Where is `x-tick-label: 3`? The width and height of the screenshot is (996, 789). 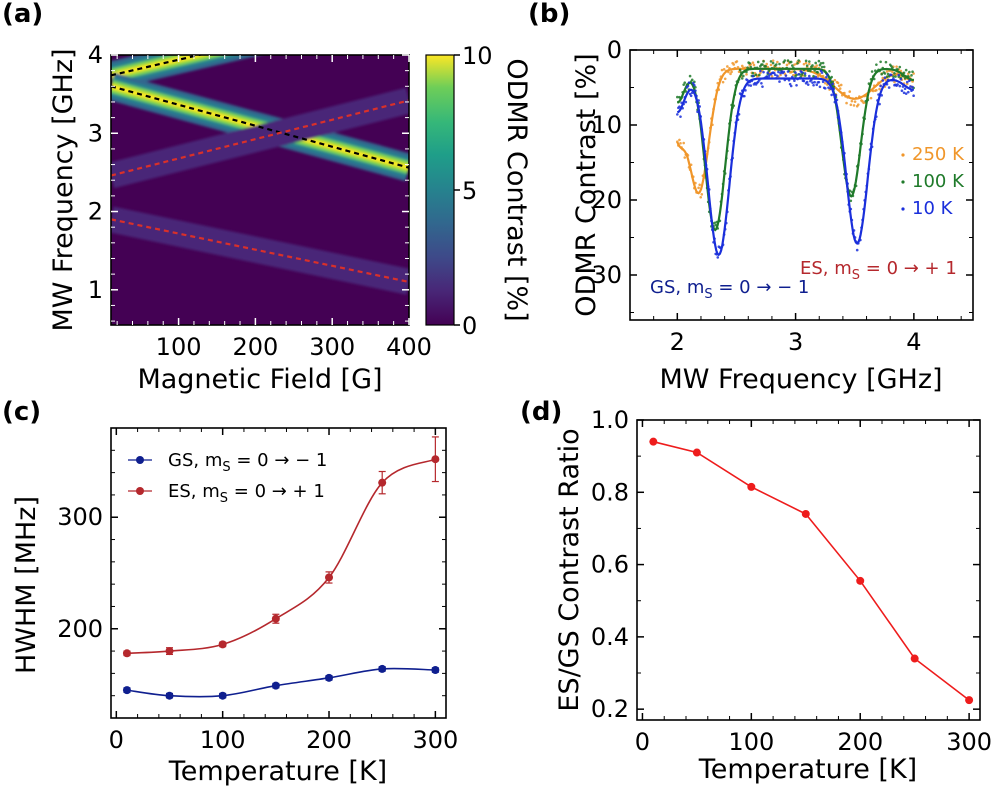 x-tick-label: 3 is located at coordinates (795, 342).